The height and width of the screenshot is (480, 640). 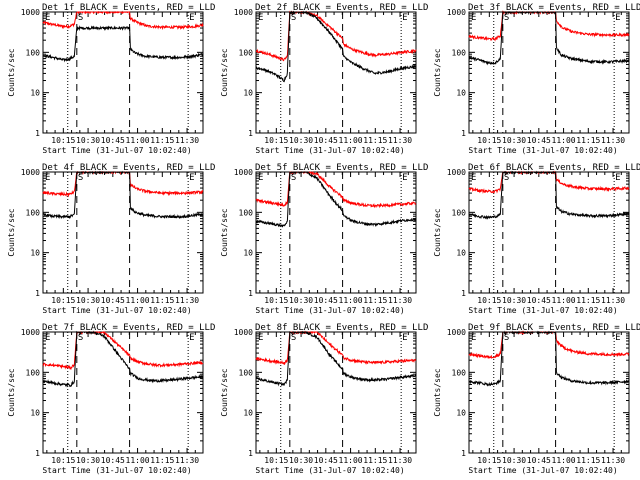 What do you see at coordinates (341, 8) in the screenshot?
I see `panel-title: Det 2f BLACK = Events, RED = LLD` at bounding box center [341, 8].